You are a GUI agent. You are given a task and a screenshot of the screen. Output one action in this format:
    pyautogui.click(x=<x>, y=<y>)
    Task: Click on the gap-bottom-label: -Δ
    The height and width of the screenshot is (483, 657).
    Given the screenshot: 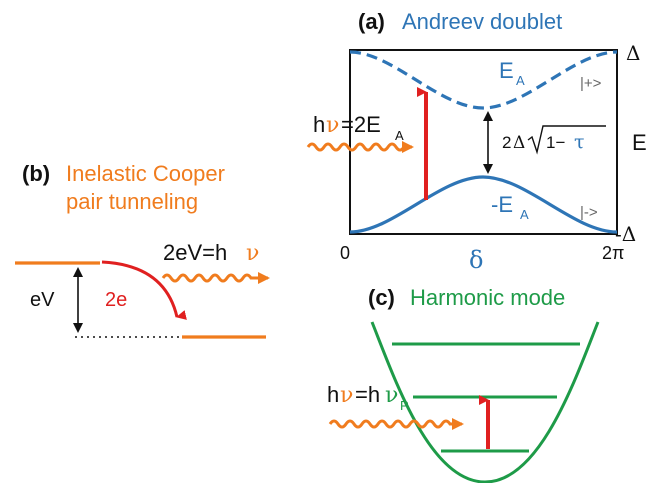 What is the action you would take?
    pyautogui.click(x=625, y=234)
    